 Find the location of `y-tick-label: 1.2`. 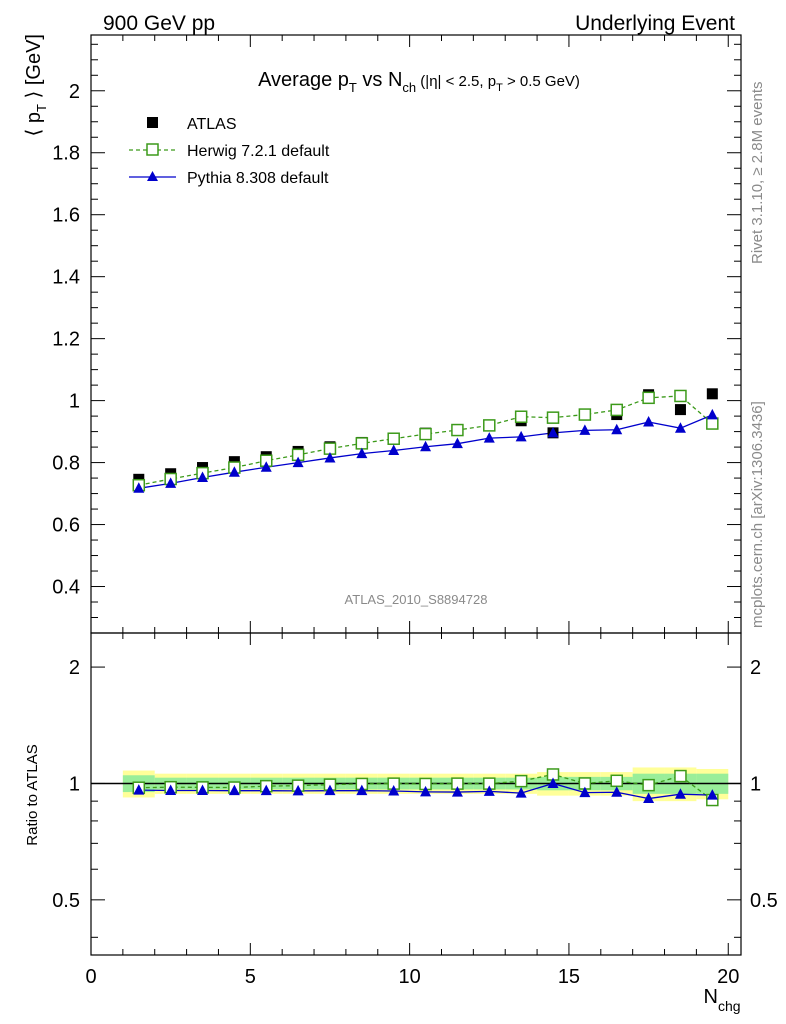

y-tick-label: 1.2 is located at coordinates (66, 340).